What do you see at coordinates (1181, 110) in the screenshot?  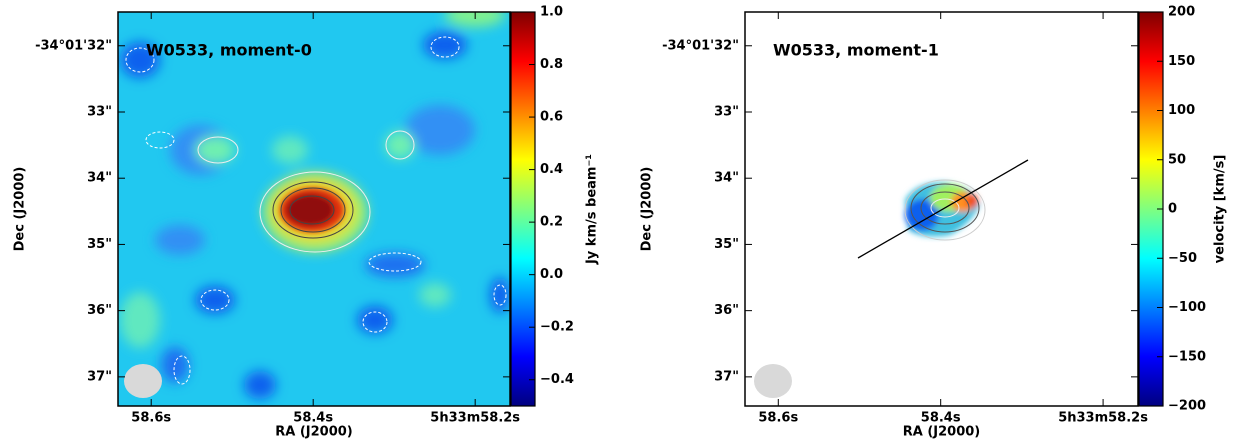 I see `colorbar-tick-label: 100` at bounding box center [1181, 110].